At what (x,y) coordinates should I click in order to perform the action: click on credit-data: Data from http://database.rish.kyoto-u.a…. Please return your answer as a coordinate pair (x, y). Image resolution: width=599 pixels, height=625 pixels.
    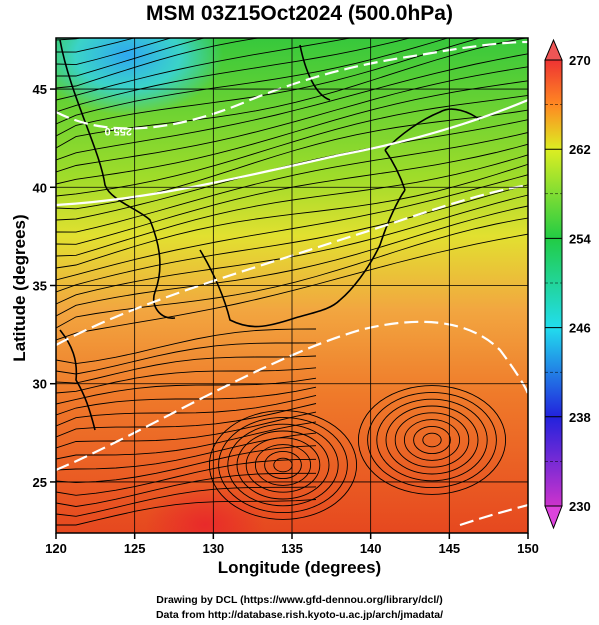
    Looking at the image, I should click on (299, 615).